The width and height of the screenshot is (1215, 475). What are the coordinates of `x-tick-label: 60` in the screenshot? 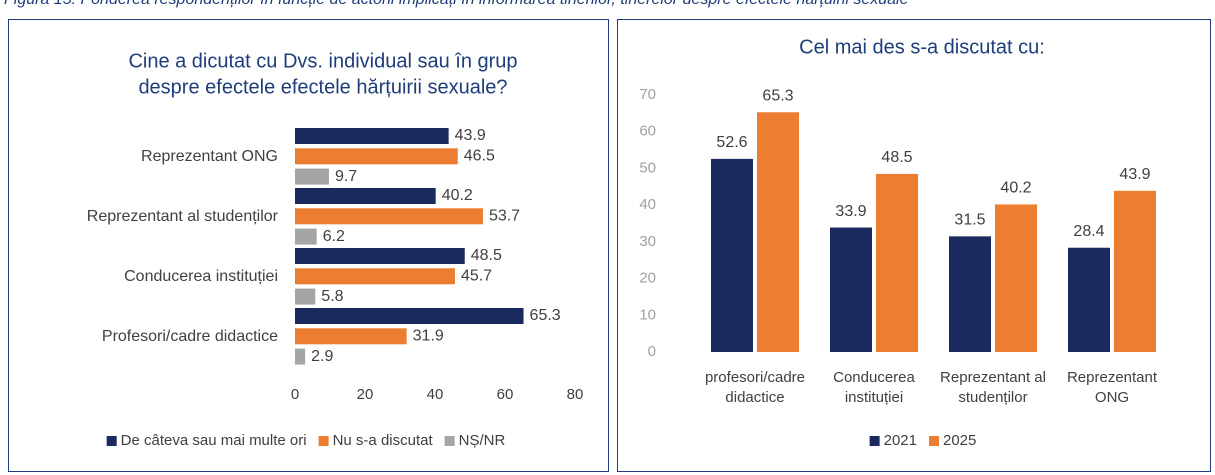 It's located at (505, 394).